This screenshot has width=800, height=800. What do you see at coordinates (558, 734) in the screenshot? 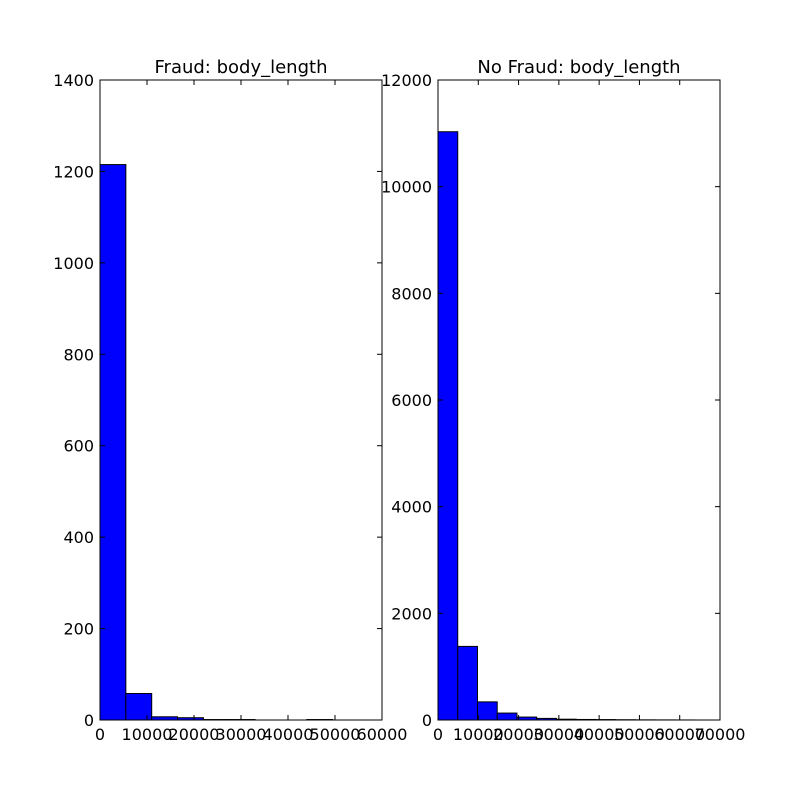
I see `no-fraud-x-tick-label: 30000` at bounding box center [558, 734].